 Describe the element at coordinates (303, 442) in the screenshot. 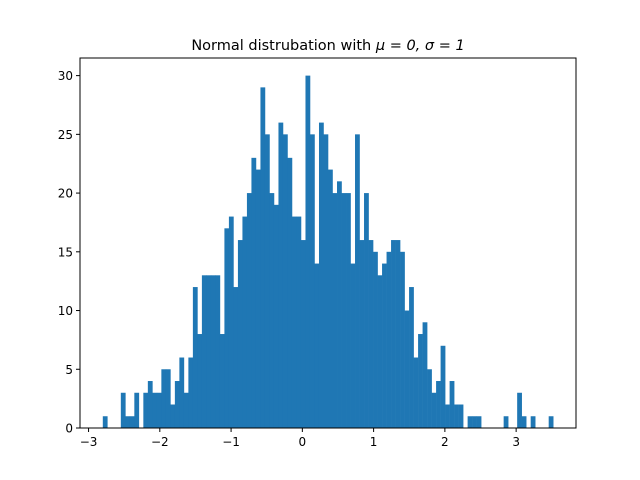

I see `x-tick-label: 0` at that location.